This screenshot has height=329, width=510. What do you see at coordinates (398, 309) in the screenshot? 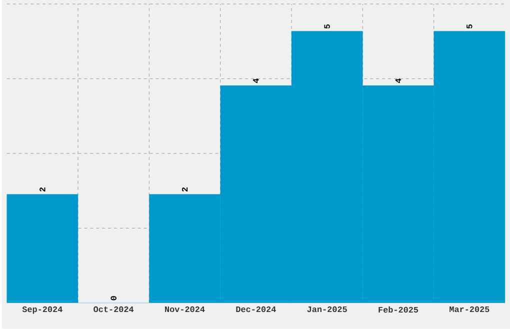
I see `x-tick-label: Feb-2025` at bounding box center [398, 309].